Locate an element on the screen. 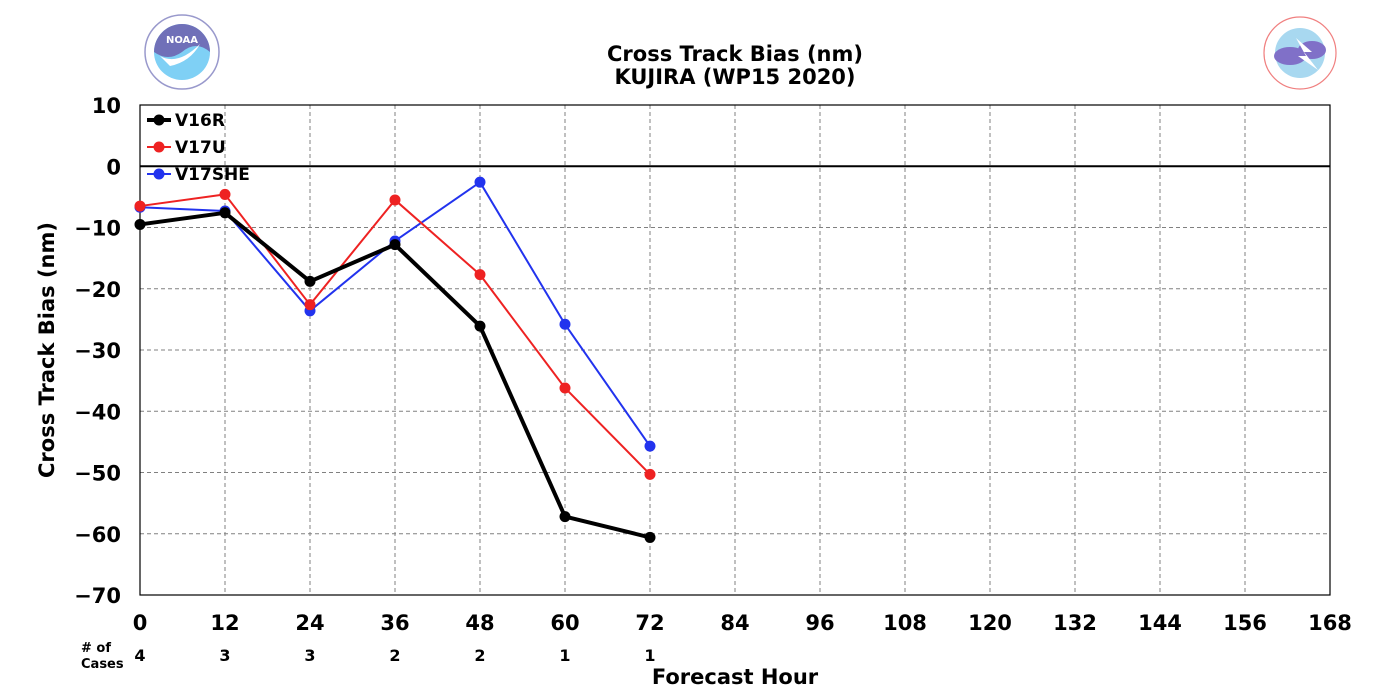 The image size is (1400, 700). legend-label: V17U is located at coordinates (200, 148).